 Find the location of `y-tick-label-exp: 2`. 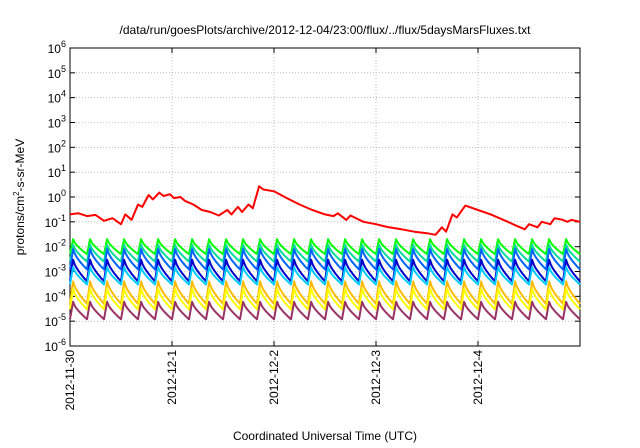

y-tick-label-exp: 2 is located at coordinates (63, 143).